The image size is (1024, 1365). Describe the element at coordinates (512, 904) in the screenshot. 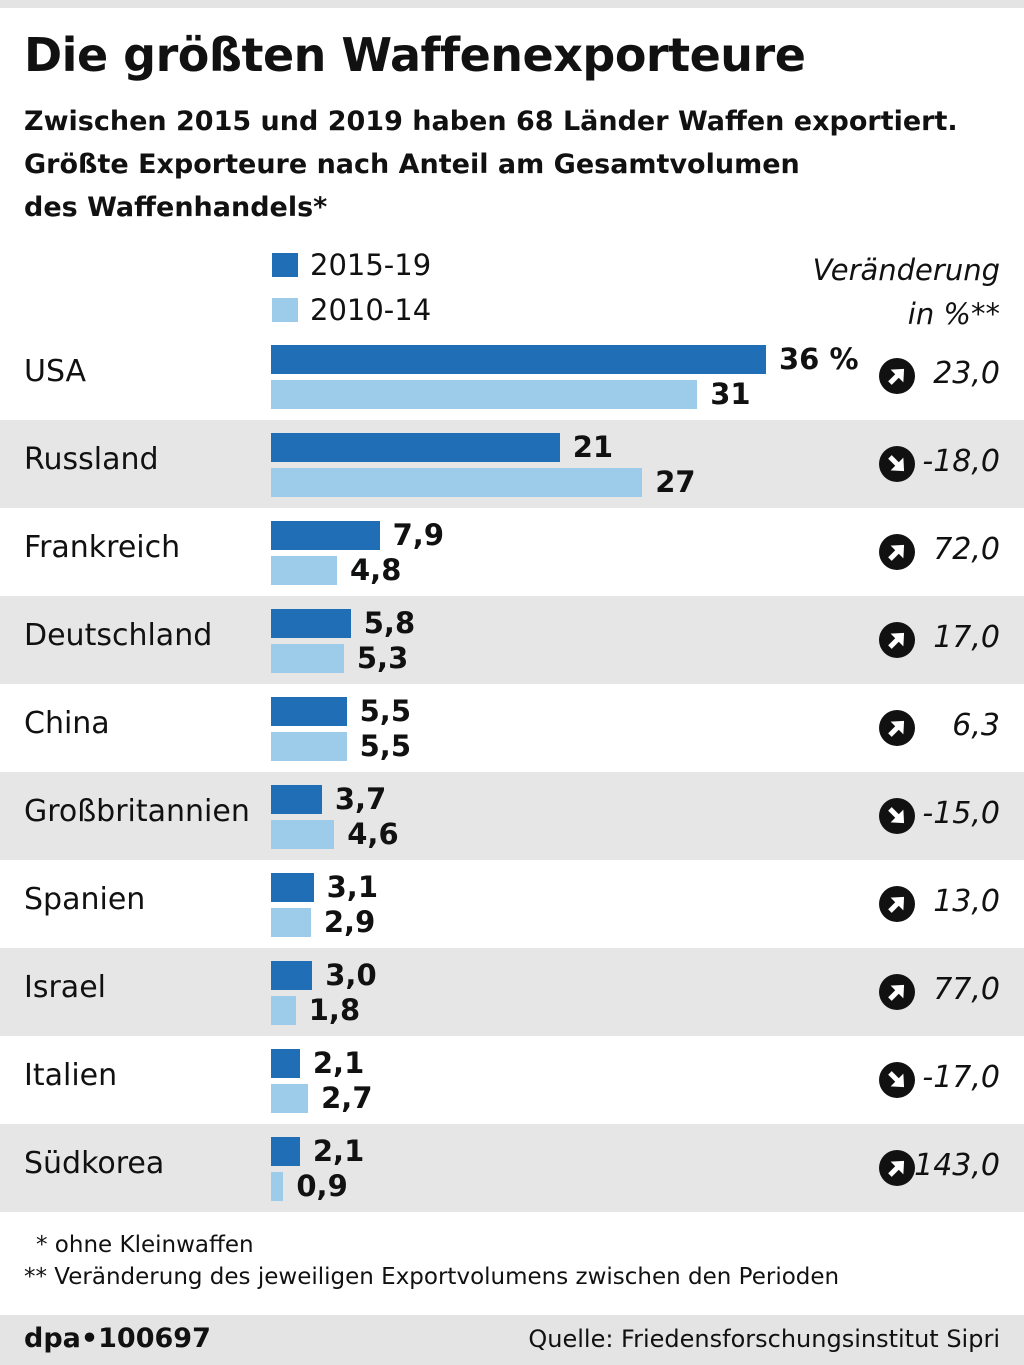

I see `chart-row: Spanien 3,1 2,9 13,0` at that location.